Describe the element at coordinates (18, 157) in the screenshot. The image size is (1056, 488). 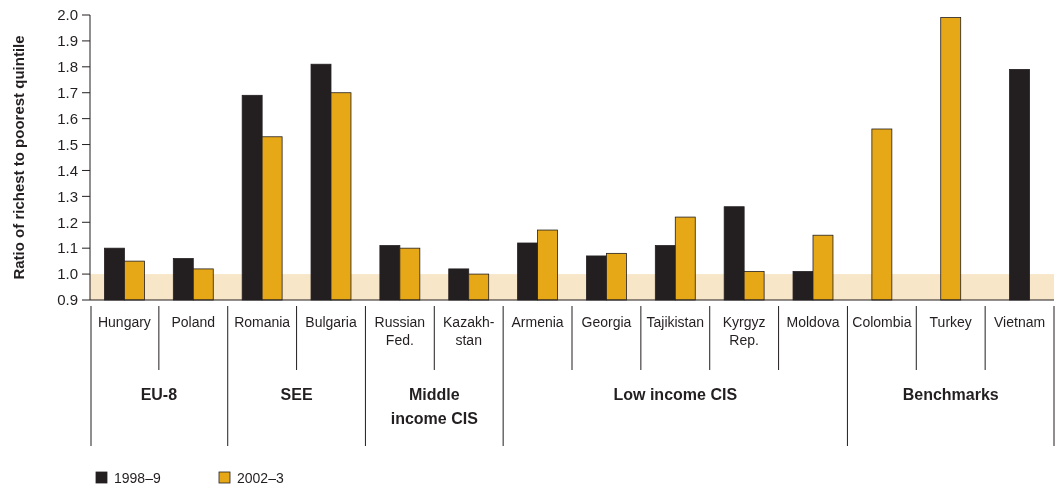
I see `y-axis-title: Ratio of richest to poorest quintile` at that location.